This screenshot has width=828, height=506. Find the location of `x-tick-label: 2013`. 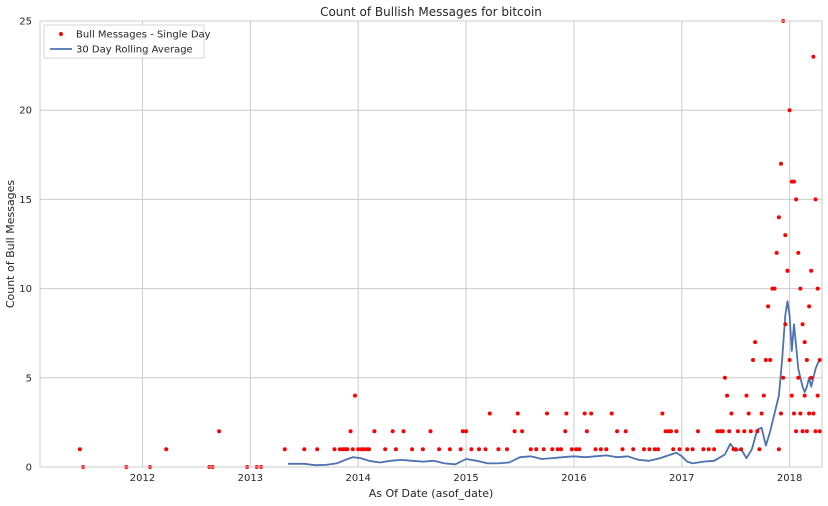

x-tick-label: 2013 is located at coordinates (250, 478).